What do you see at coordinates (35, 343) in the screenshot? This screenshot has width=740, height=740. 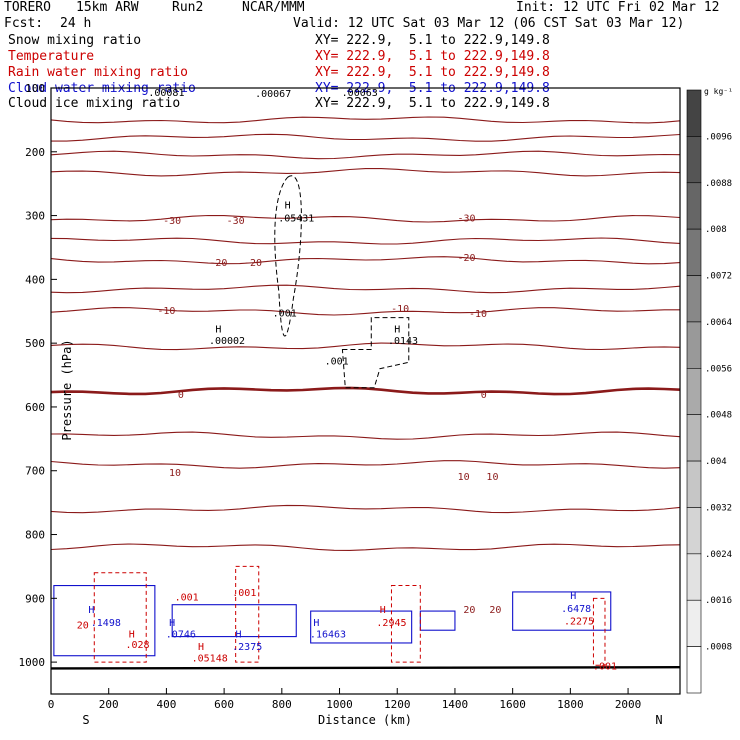 I see `y-tick-label: 500` at bounding box center [35, 343].